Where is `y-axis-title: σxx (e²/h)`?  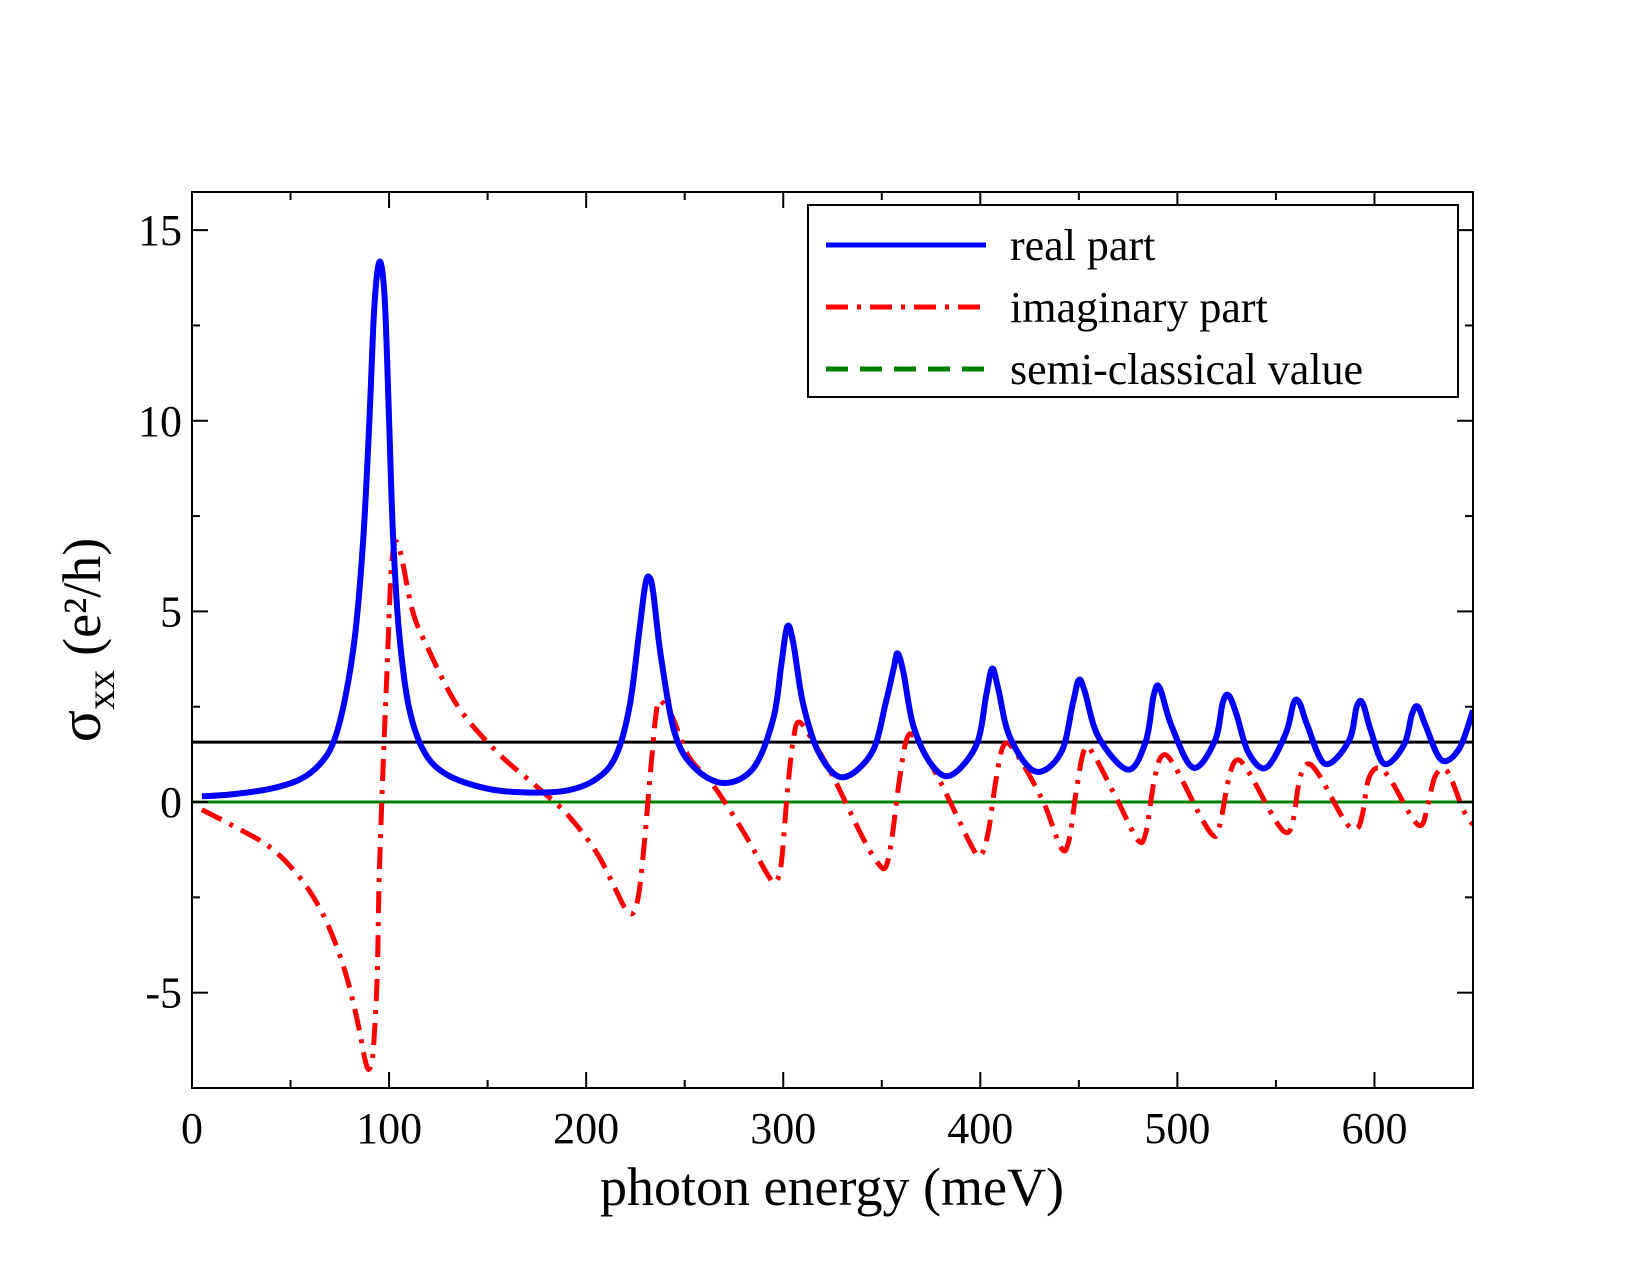
y-axis-title: σxx (e²/h) is located at coordinates (85, 640).